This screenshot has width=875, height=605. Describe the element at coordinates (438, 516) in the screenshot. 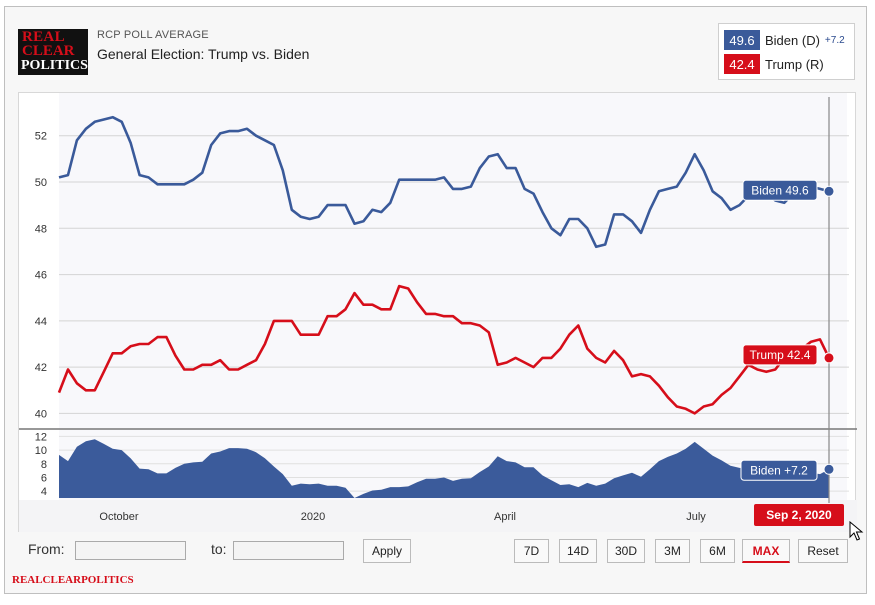

I see `x-axis-strip` at that location.